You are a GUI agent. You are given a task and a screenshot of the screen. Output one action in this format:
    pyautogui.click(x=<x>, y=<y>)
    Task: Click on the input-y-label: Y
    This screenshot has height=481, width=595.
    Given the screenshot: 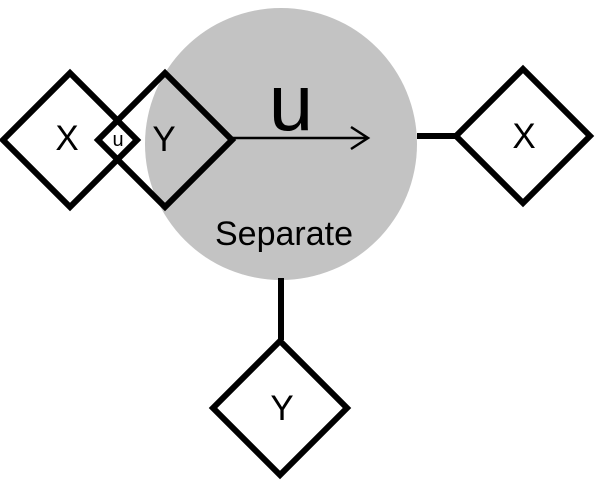 What is the action you would take?
    pyautogui.click(x=163, y=139)
    